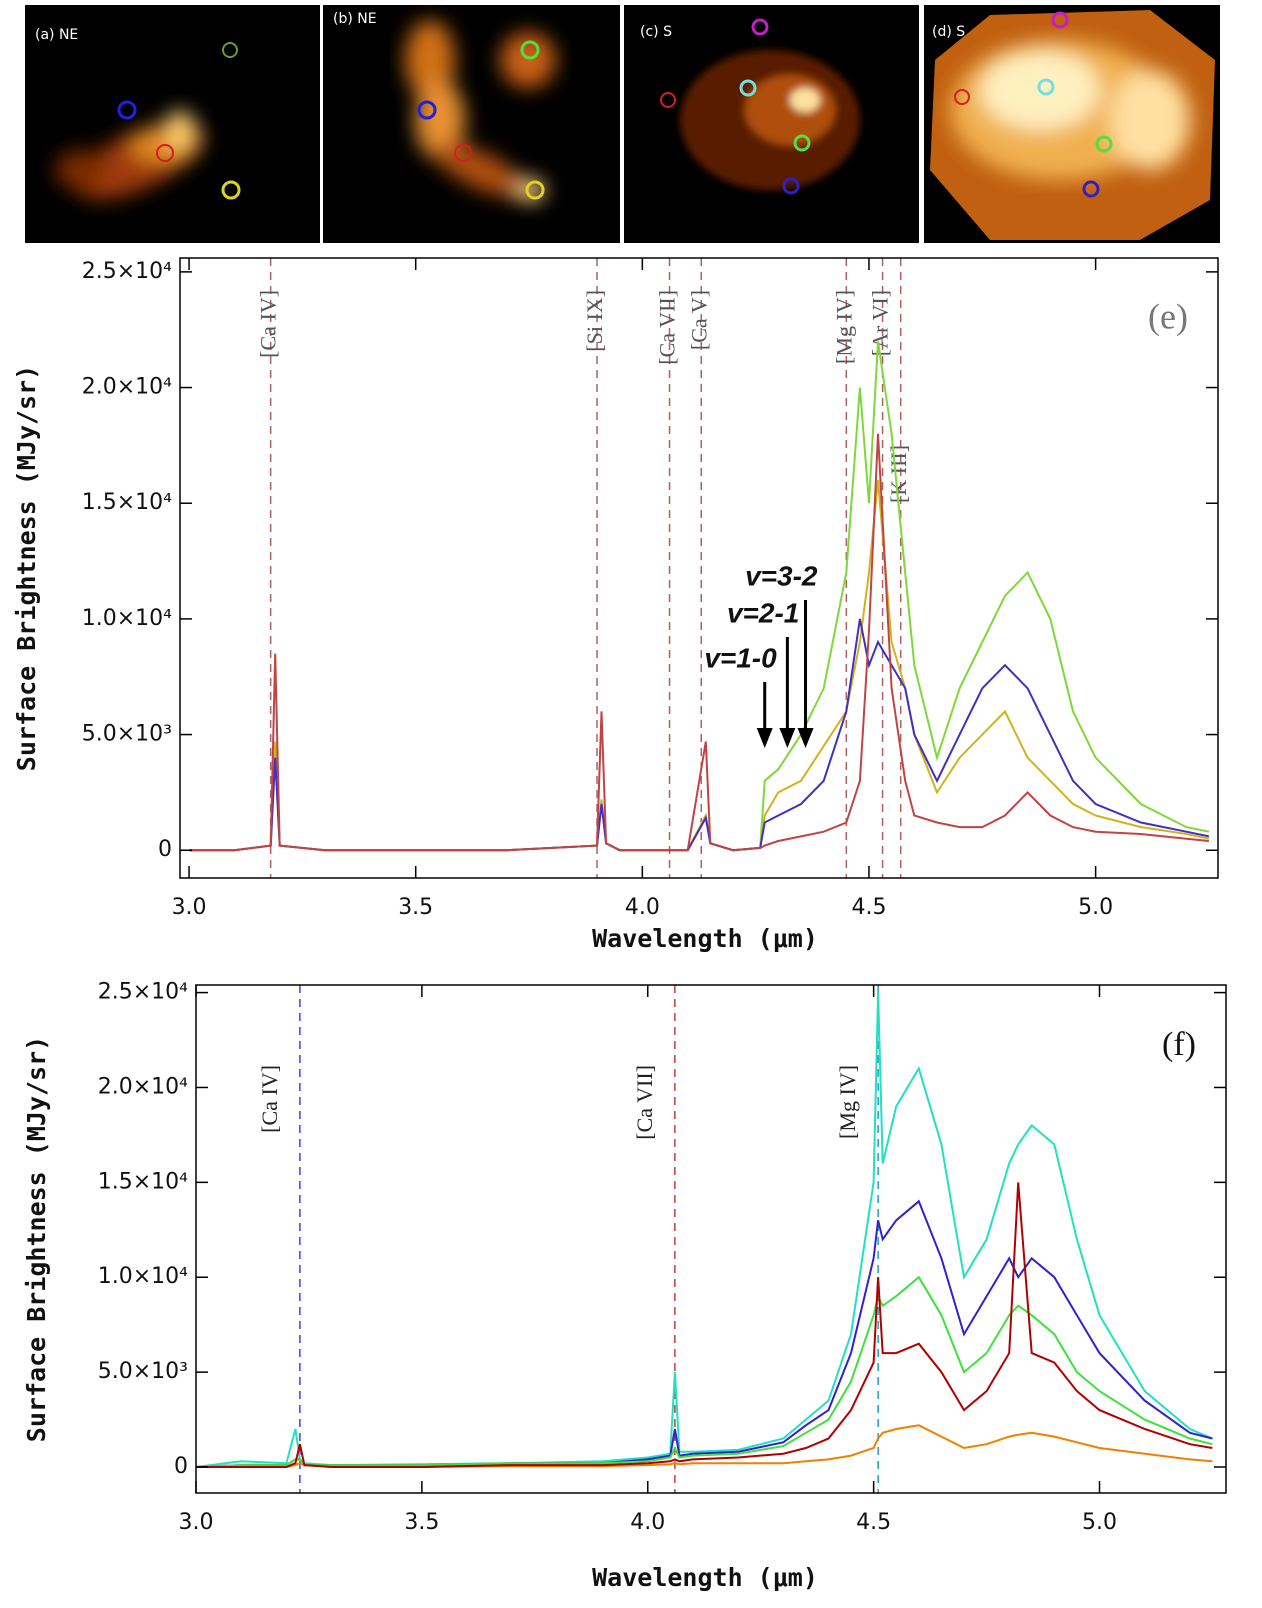  I want to click on line-label: [Si IX], so click(594, 321).